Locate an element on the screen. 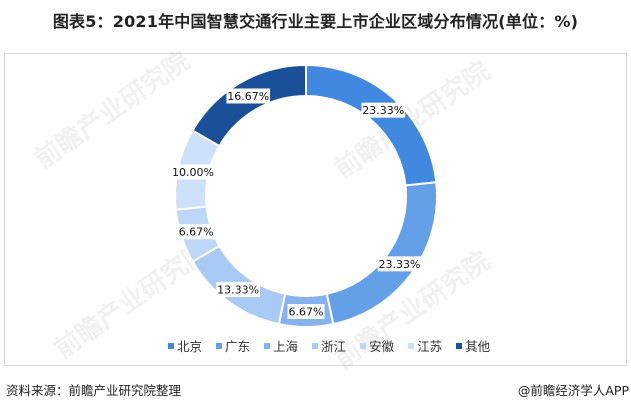 This screenshot has width=631, height=408. chart-legend: 北京 广东 上海 浙江 安徽 江苏 其他 is located at coordinates (329, 345).